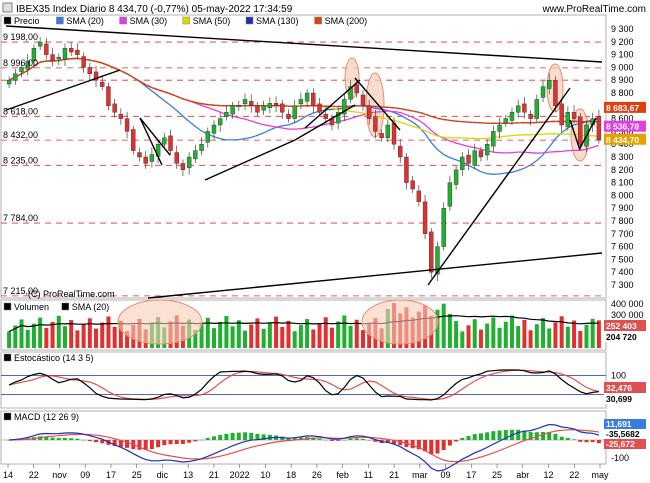  What do you see at coordinates (7, 7) in the screenshot?
I see `menu-icon` at bounding box center [7, 7].